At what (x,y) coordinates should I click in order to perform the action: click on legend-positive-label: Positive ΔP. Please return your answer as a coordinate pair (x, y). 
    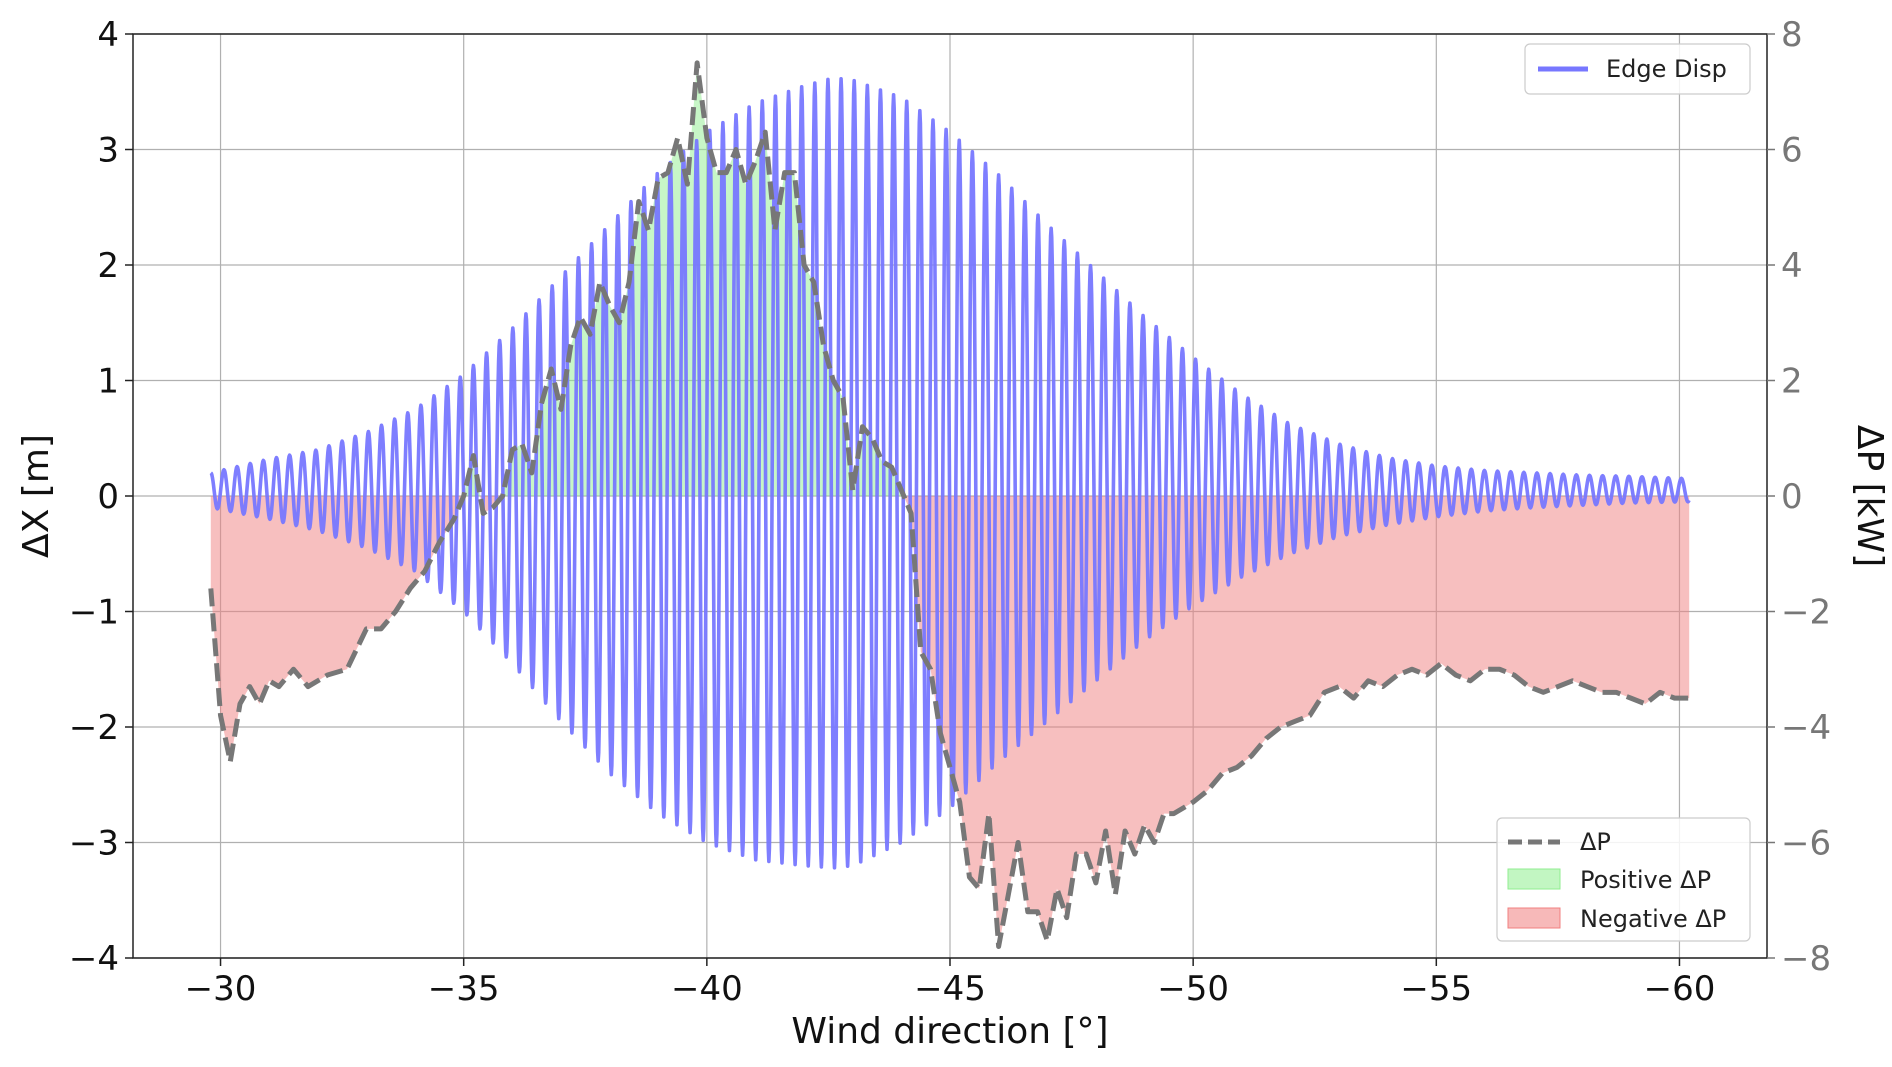
    Looking at the image, I should click on (1645, 880).